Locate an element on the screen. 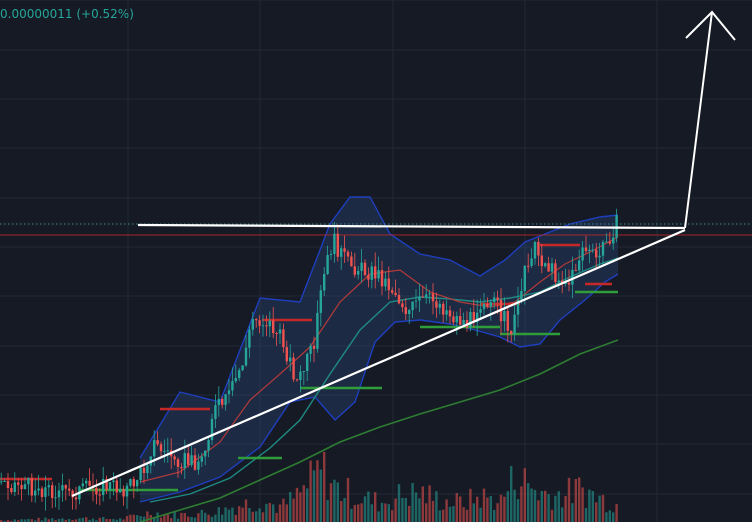  price-change-label: 0.00000011 (+0.52%) is located at coordinates (67, 14).